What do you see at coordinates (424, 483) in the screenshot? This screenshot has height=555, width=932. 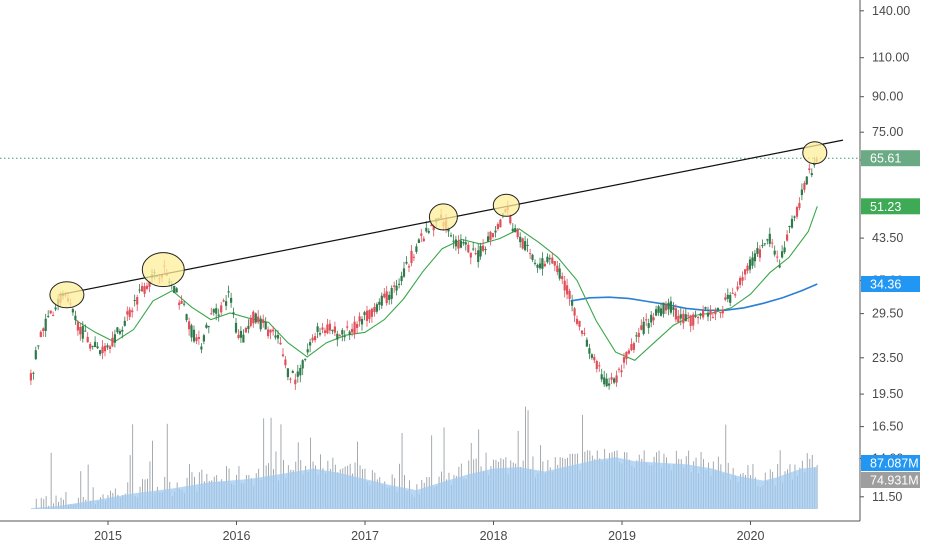 I see `volume-average-area` at bounding box center [424, 483].